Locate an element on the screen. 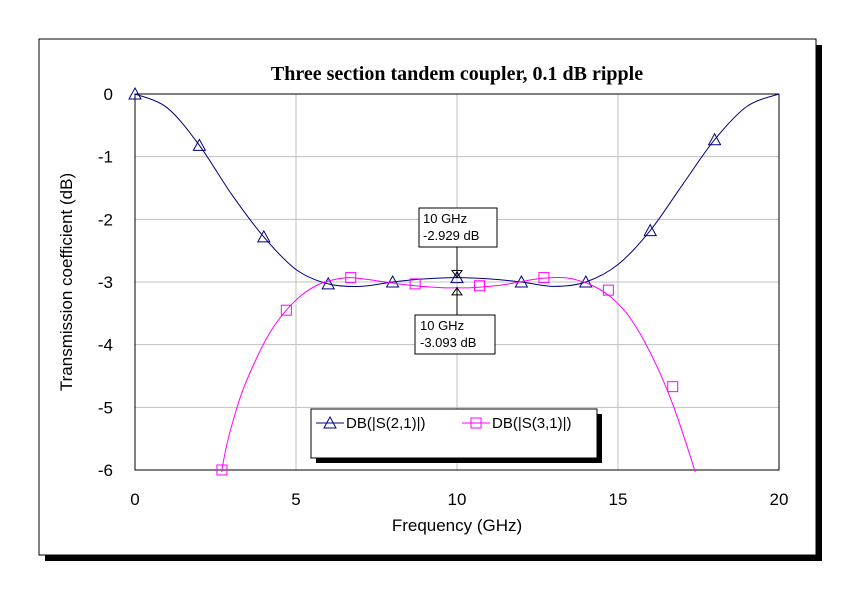  y-axis-label: Transmission coefficient (dB) is located at coordinates (66, 282).